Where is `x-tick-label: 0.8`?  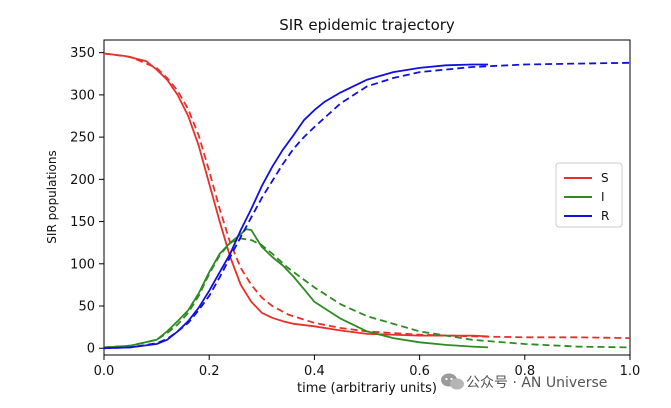 x-tick-label: 0.8 is located at coordinates (524, 371).